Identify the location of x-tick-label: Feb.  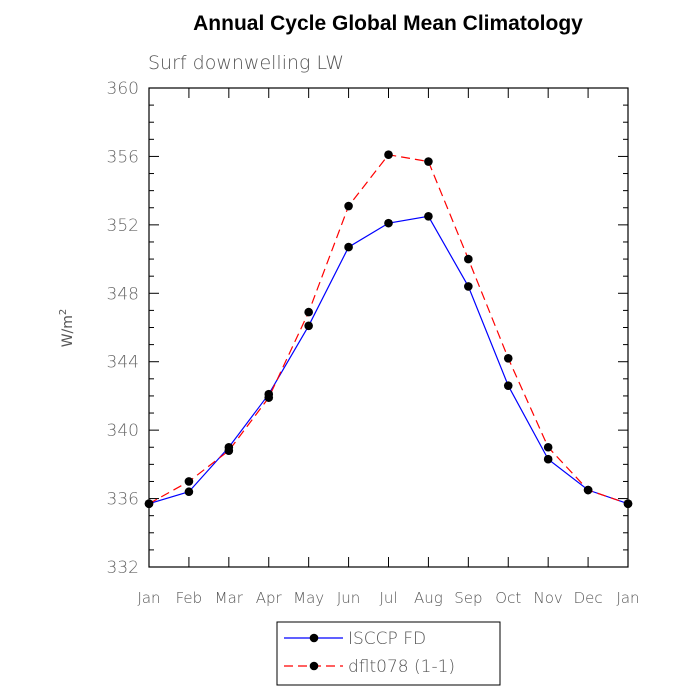
(189, 598).